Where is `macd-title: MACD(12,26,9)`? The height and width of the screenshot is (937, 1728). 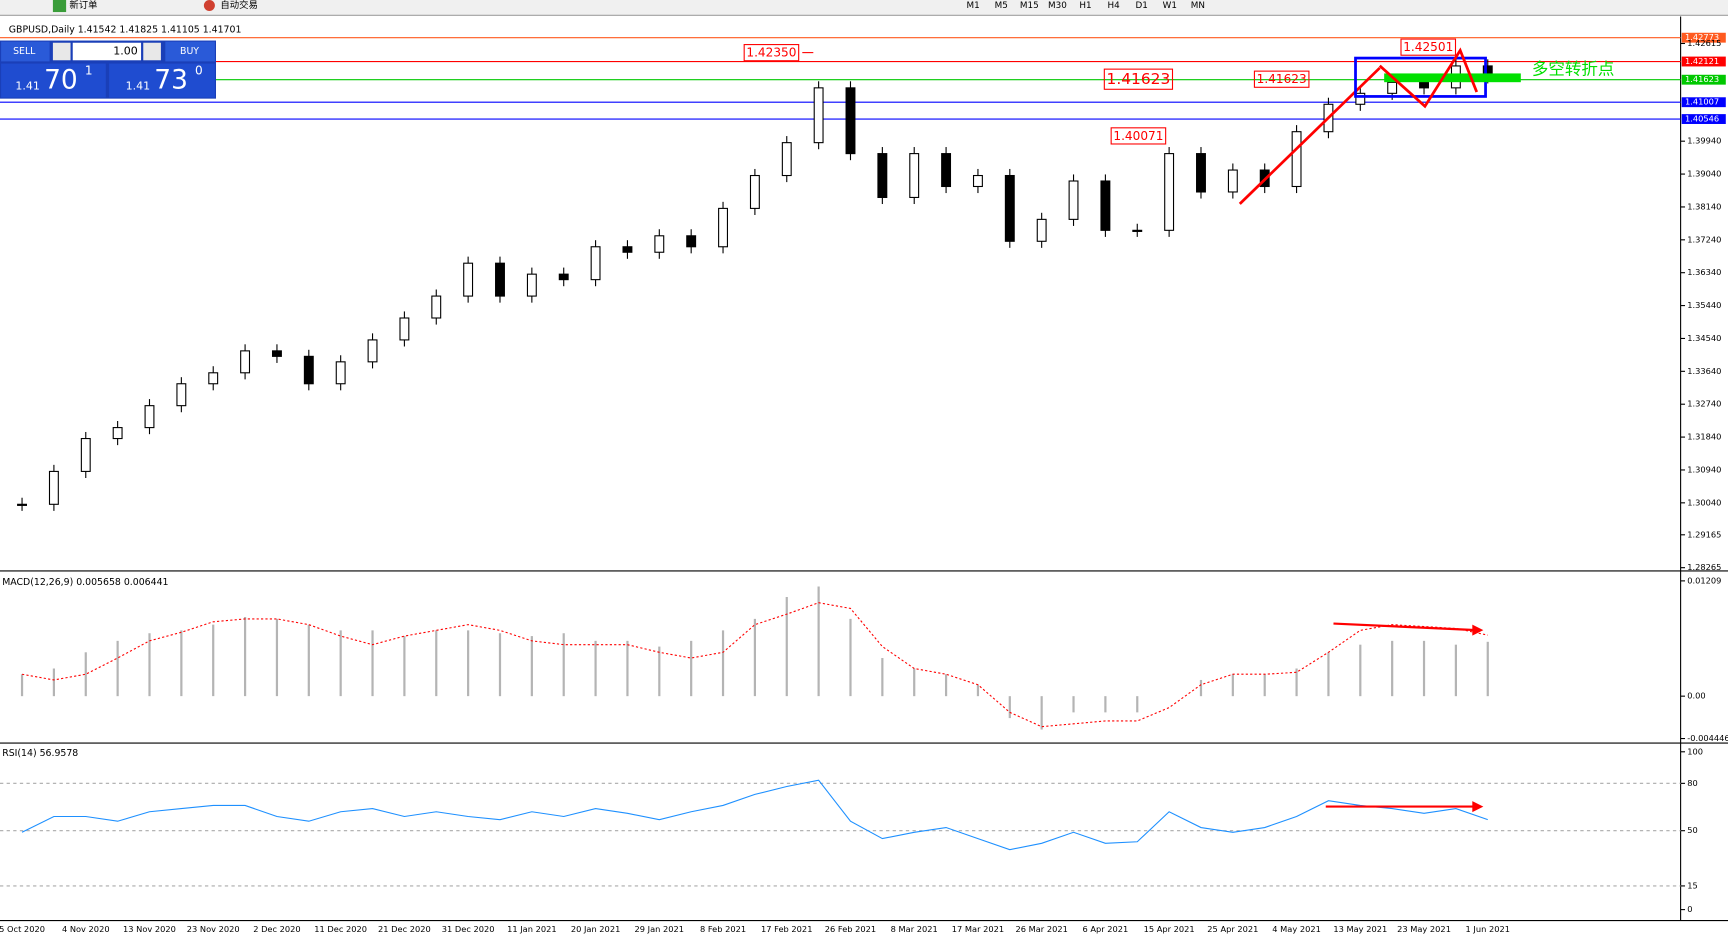
macd-title: MACD(12,26,9) is located at coordinates (37, 581).